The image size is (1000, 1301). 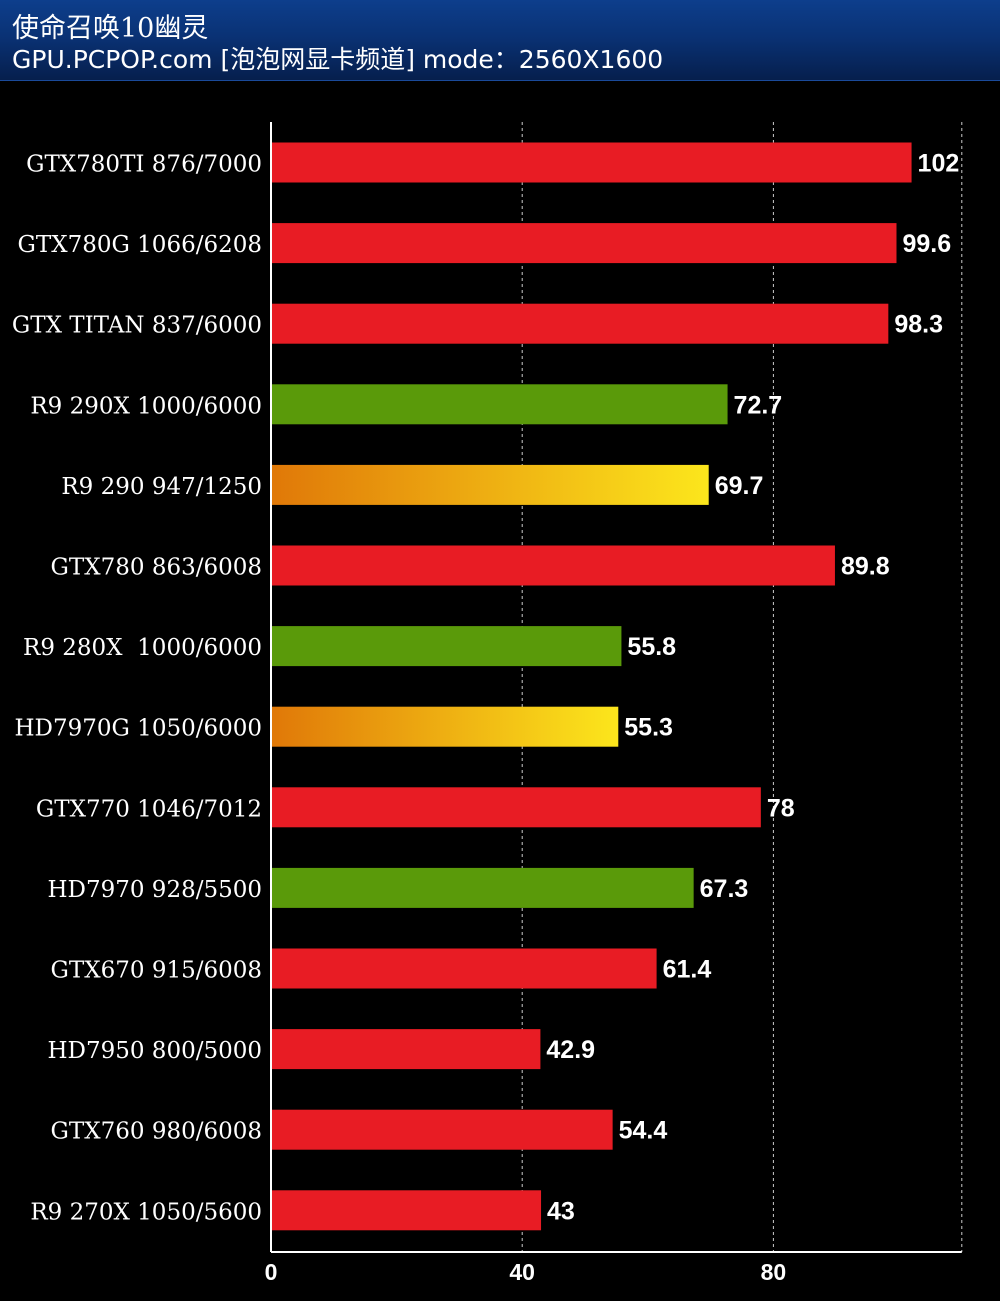 What do you see at coordinates (739, 486) in the screenshot?
I see `value-label: 69.7` at bounding box center [739, 486].